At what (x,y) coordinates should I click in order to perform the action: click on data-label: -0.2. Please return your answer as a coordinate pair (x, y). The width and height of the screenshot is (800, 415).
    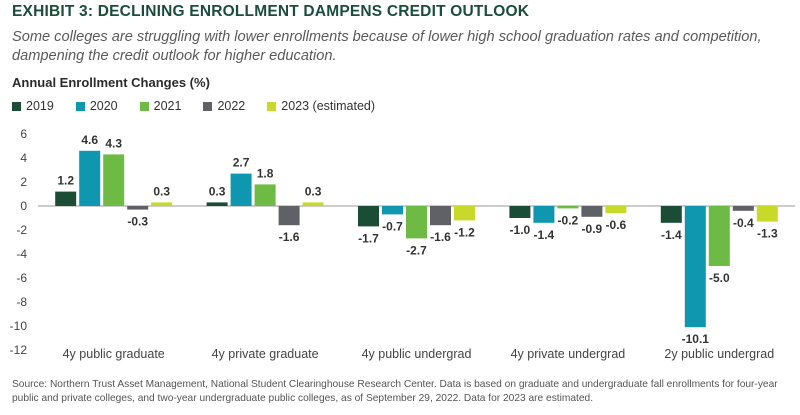
    Looking at the image, I should click on (568, 220).